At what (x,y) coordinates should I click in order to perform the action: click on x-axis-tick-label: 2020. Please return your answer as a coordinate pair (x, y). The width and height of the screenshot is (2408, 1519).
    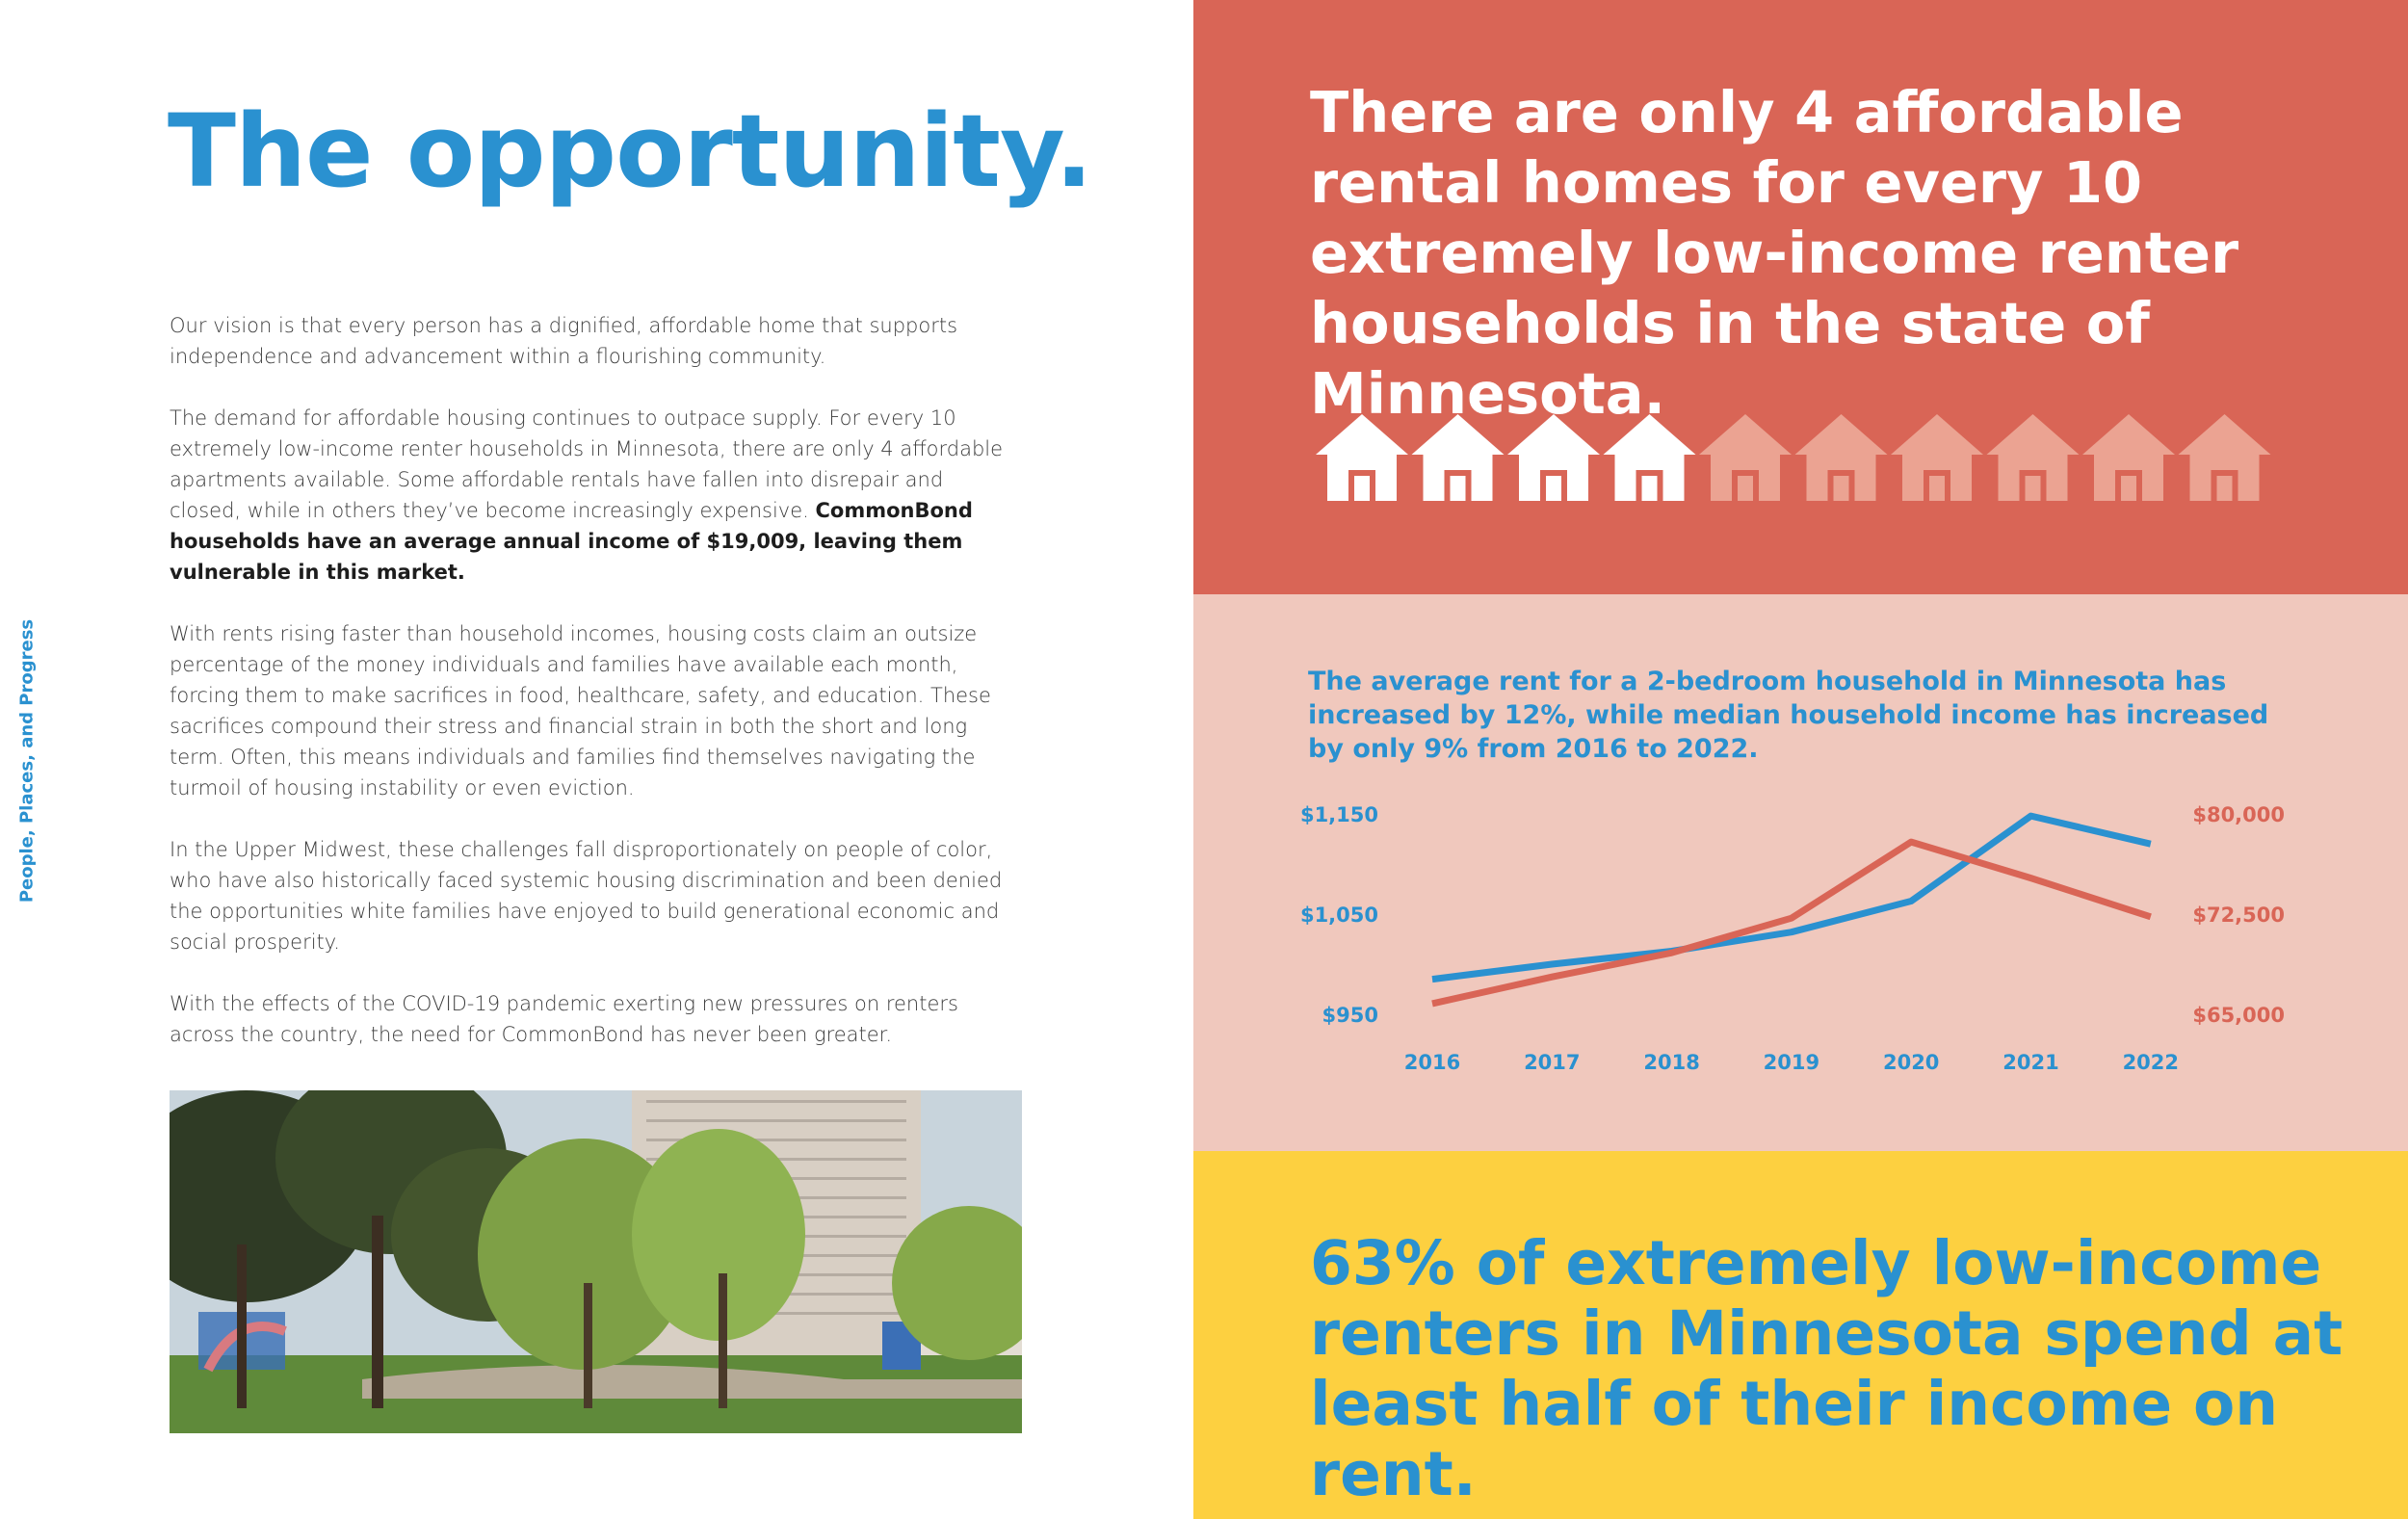
    Looking at the image, I should click on (1911, 1062).